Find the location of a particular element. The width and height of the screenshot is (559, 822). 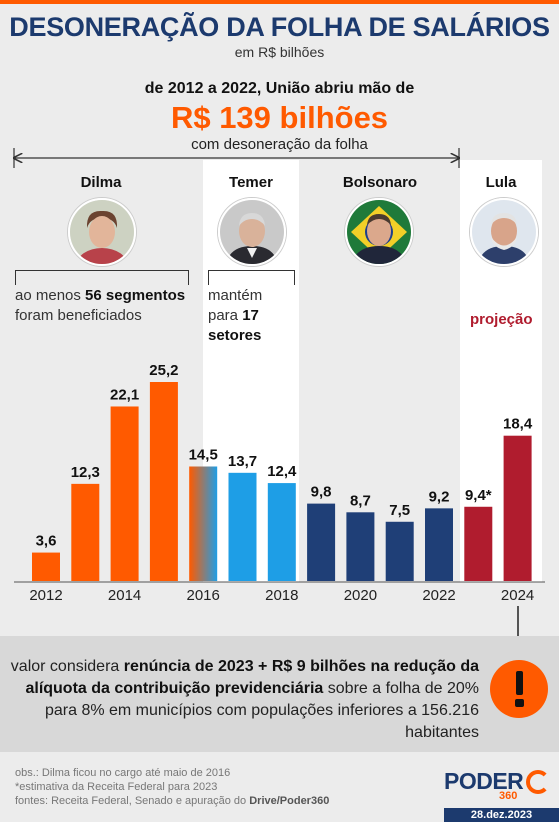

bar-2022 is located at coordinates (439, 544).